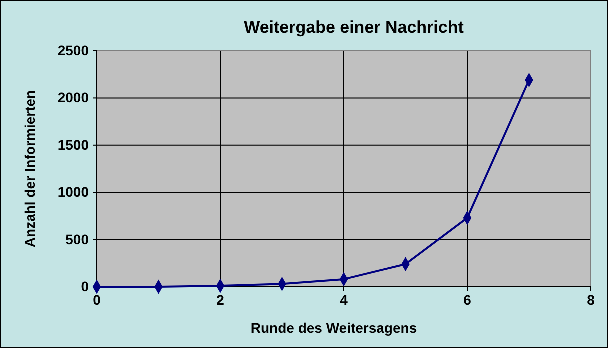  Describe the element at coordinates (468, 300) in the screenshot. I see `x-tick-label: 6` at that location.